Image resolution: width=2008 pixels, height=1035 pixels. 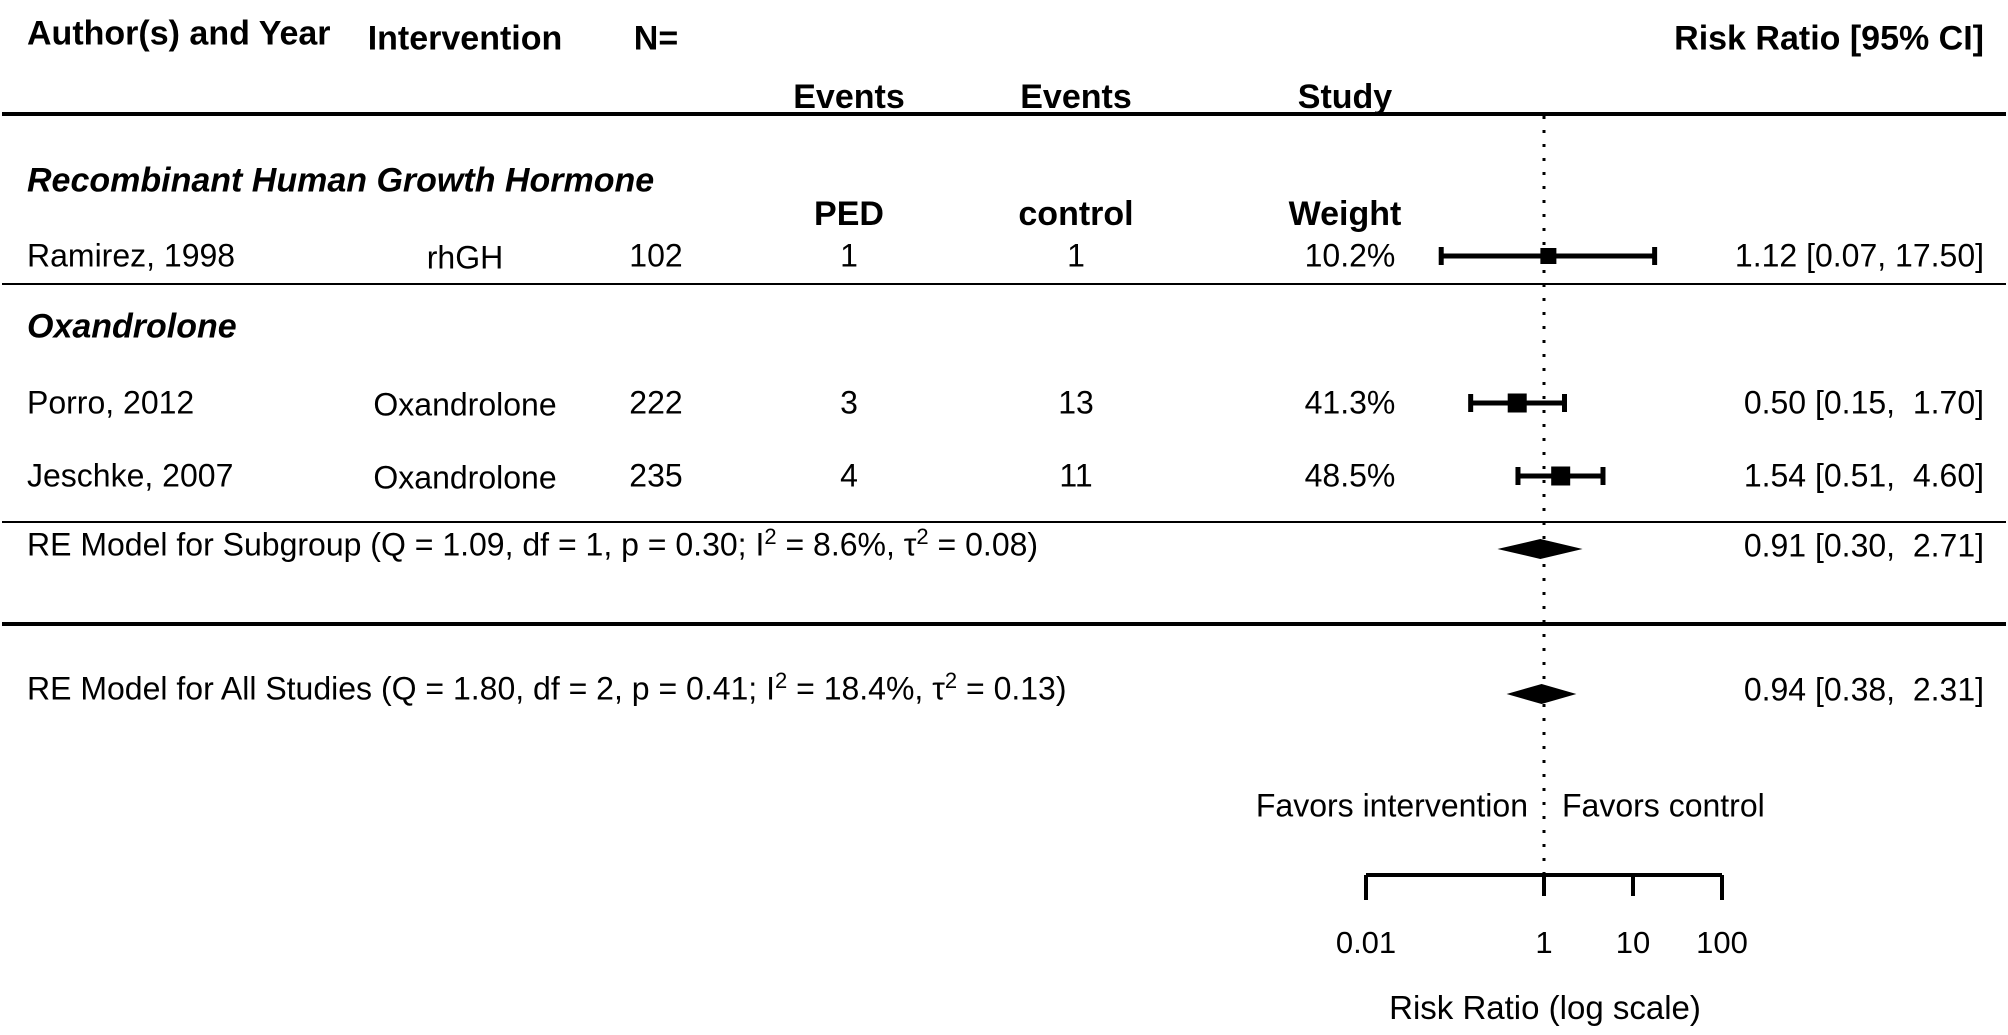 I want to click on study-n: 222, so click(x=656, y=402).